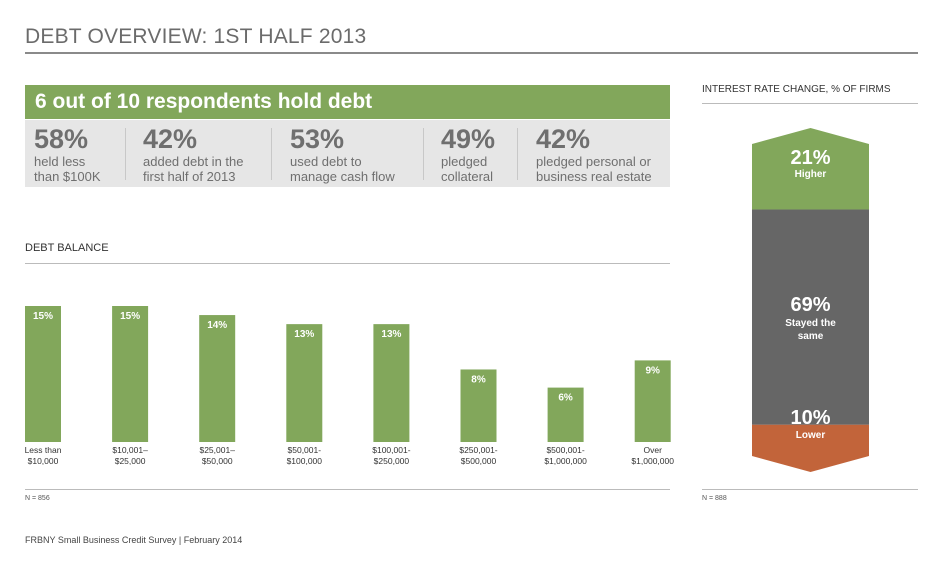  I want to click on category-label: $50,000, so click(217, 461).